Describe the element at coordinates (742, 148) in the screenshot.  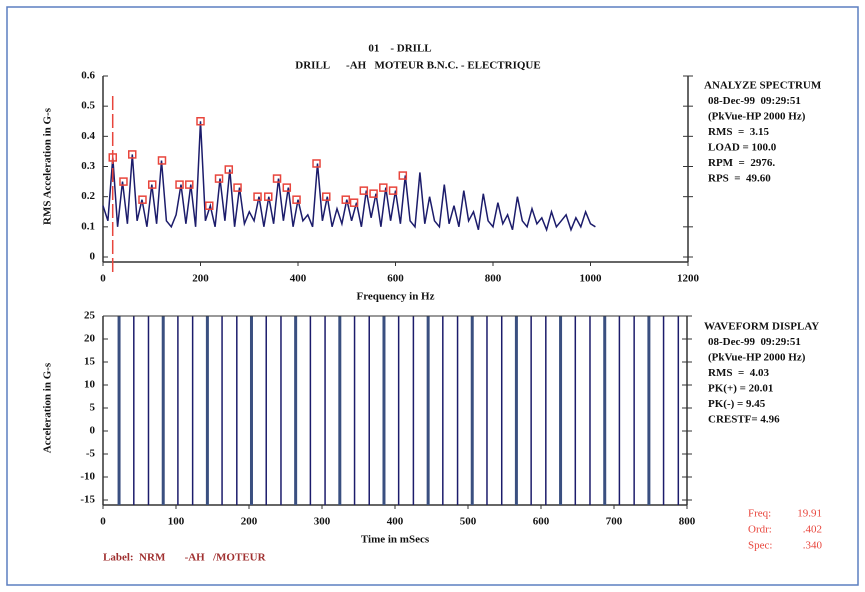
I see `info-line: LOAD = 100.0` at that location.